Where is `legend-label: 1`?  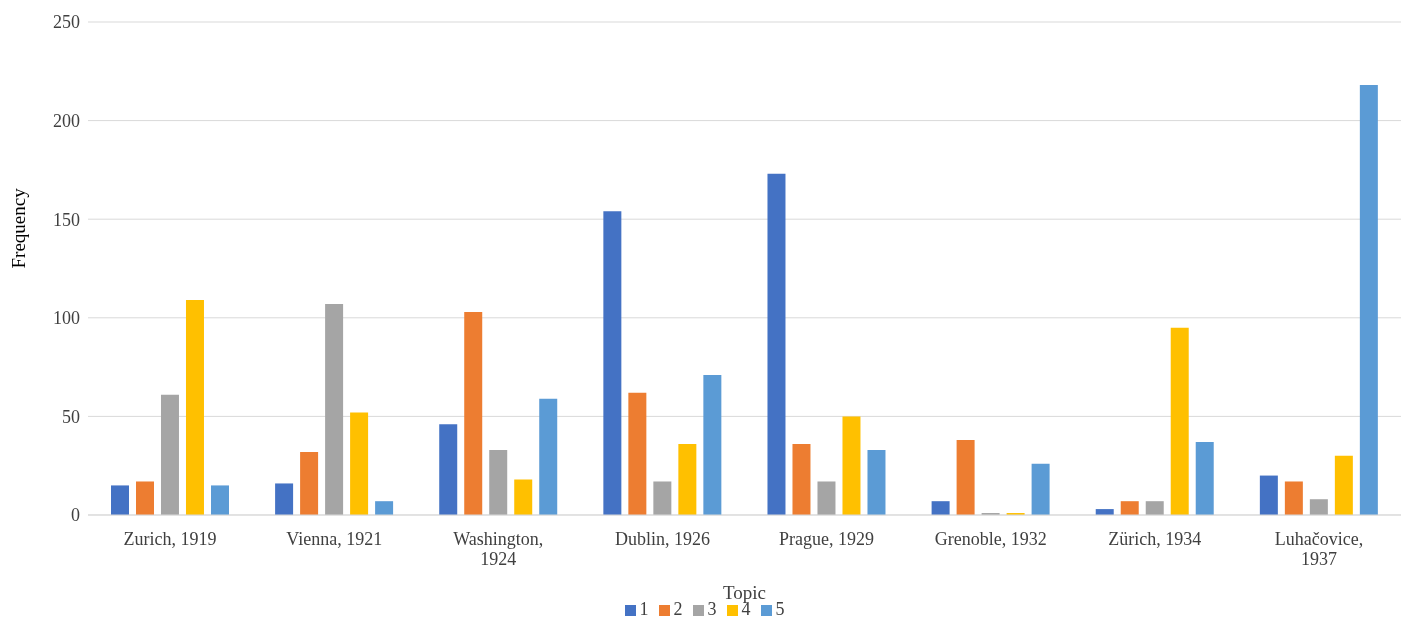
legend-label: 1 is located at coordinates (644, 609).